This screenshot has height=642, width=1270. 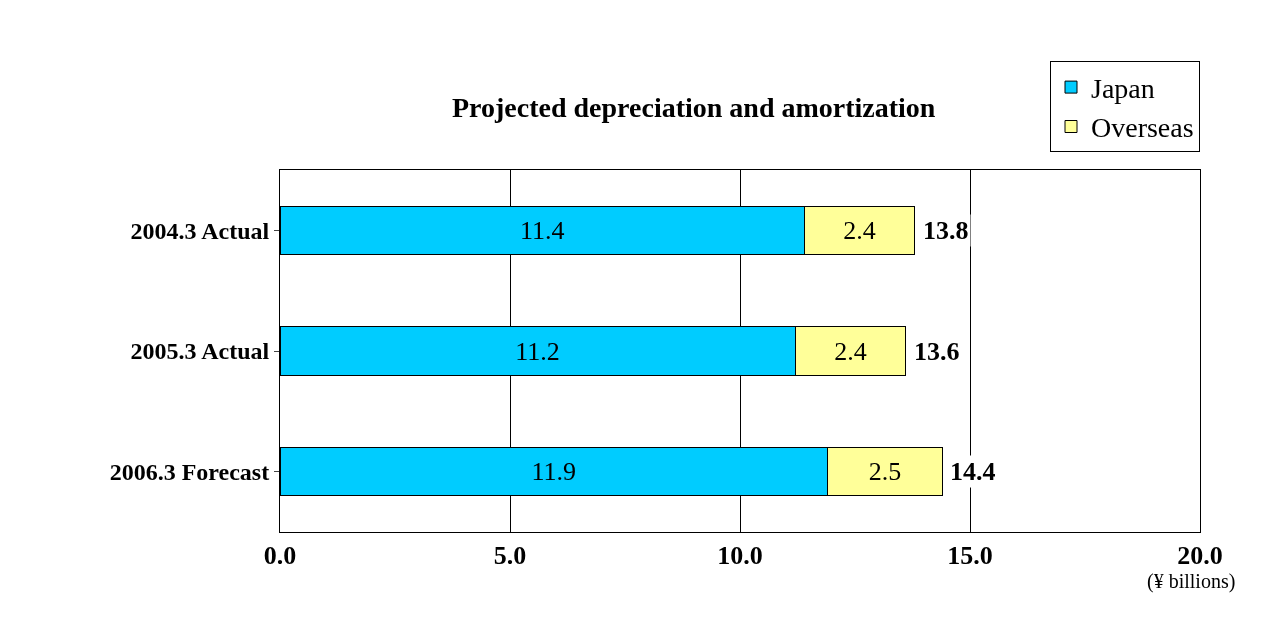 I want to click on data-label: 2.5, so click(x=885, y=472).